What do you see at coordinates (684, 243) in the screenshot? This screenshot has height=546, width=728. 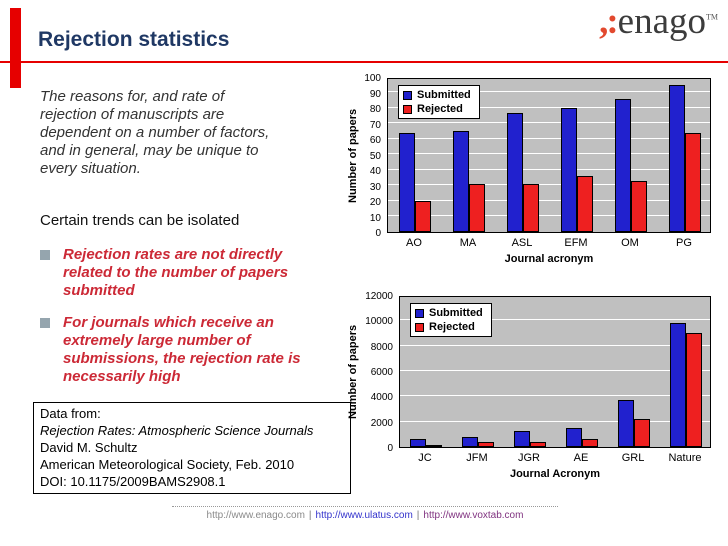 I see `x-tick-label: PG` at bounding box center [684, 243].